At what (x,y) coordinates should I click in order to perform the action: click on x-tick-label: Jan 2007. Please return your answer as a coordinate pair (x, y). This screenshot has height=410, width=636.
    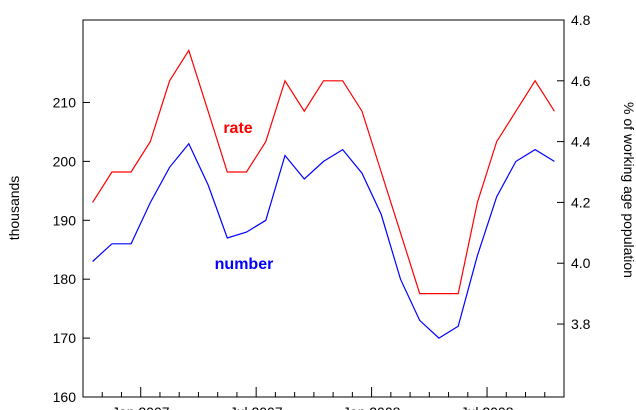
    Looking at the image, I should click on (141, 407).